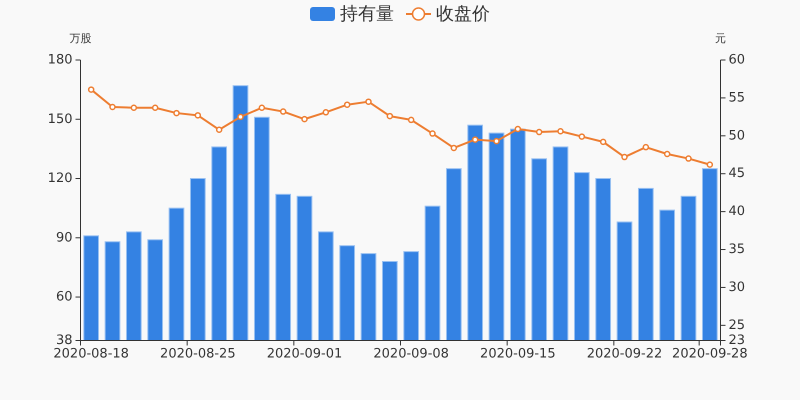 Image resolution: width=800 pixels, height=400 pixels. I want to click on y2-tick-label: 45, so click(737, 174).